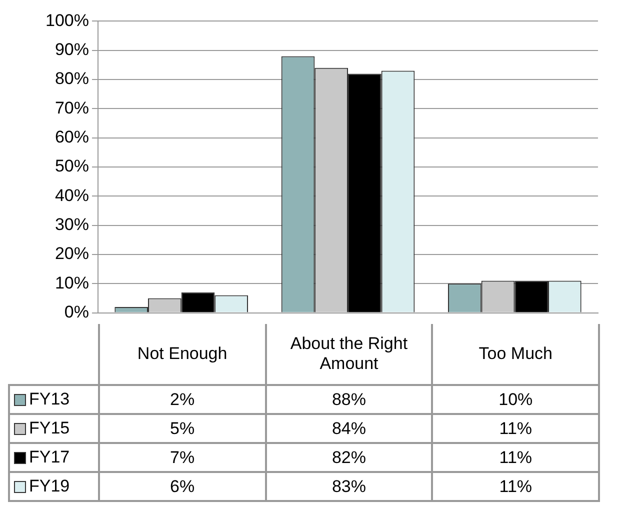 This screenshot has width=621, height=513. What do you see at coordinates (71, 137) in the screenshot?
I see `y-tick-label: 60%` at bounding box center [71, 137].